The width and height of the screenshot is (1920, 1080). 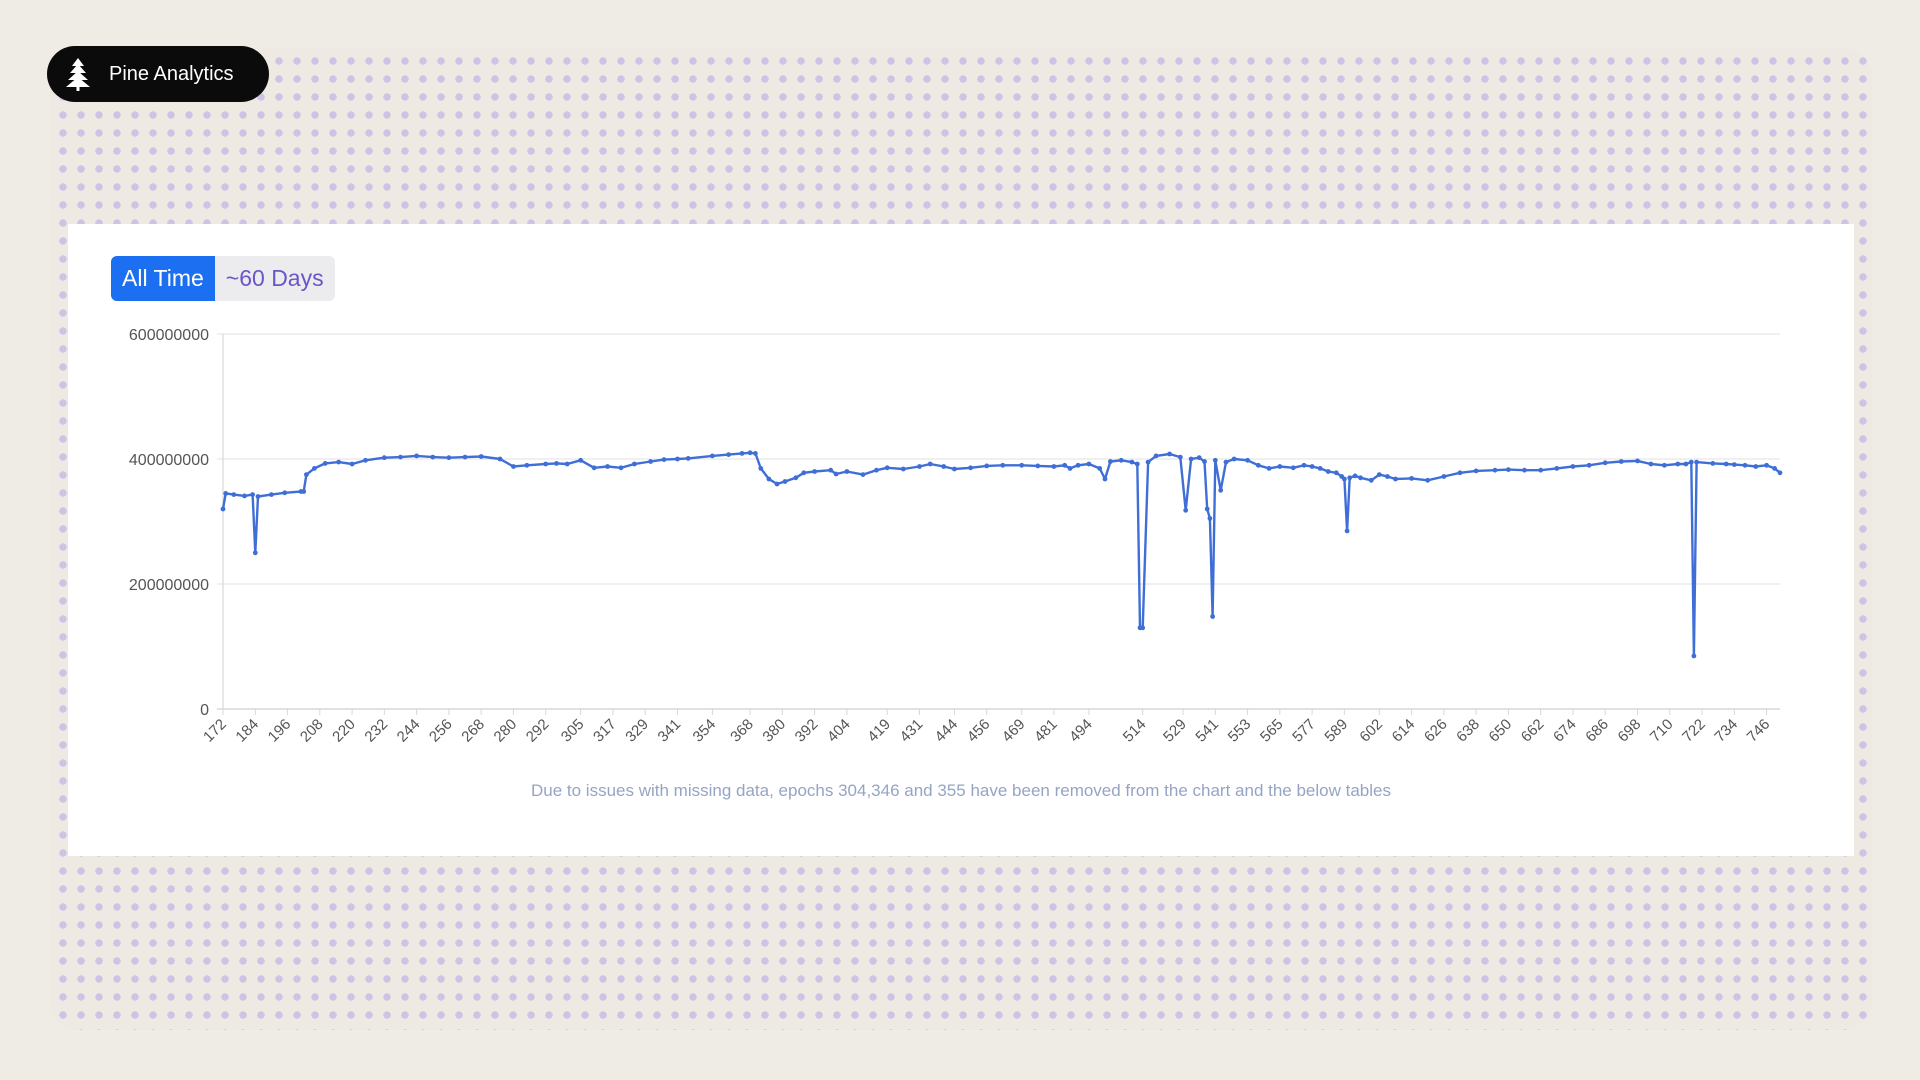 What do you see at coordinates (1081, 731) in the screenshot?
I see `x-tick-label: 494` at bounding box center [1081, 731].